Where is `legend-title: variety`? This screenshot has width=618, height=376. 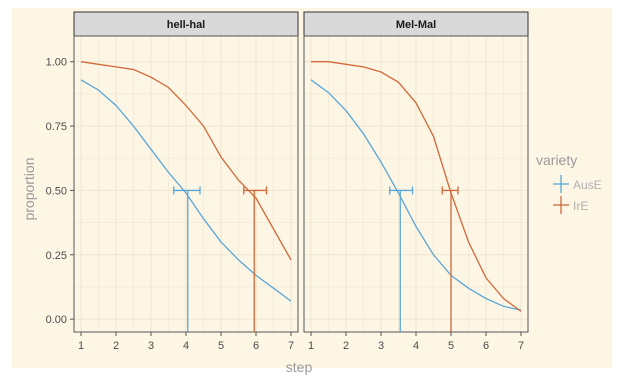 legend-title: variety is located at coordinates (556, 160).